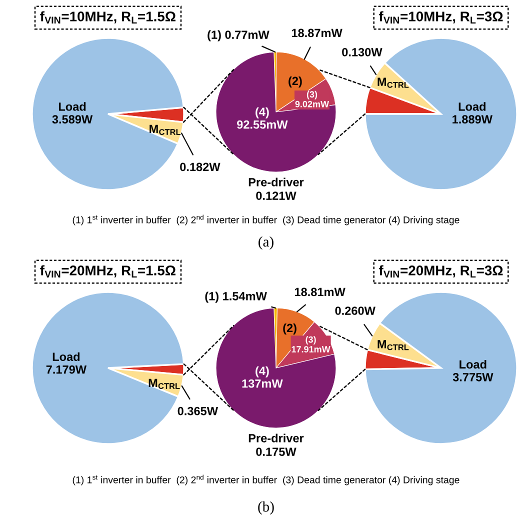 The height and width of the screenshot is (520, 532). I want to click on data-label: 0.130W, so click(362, 52).